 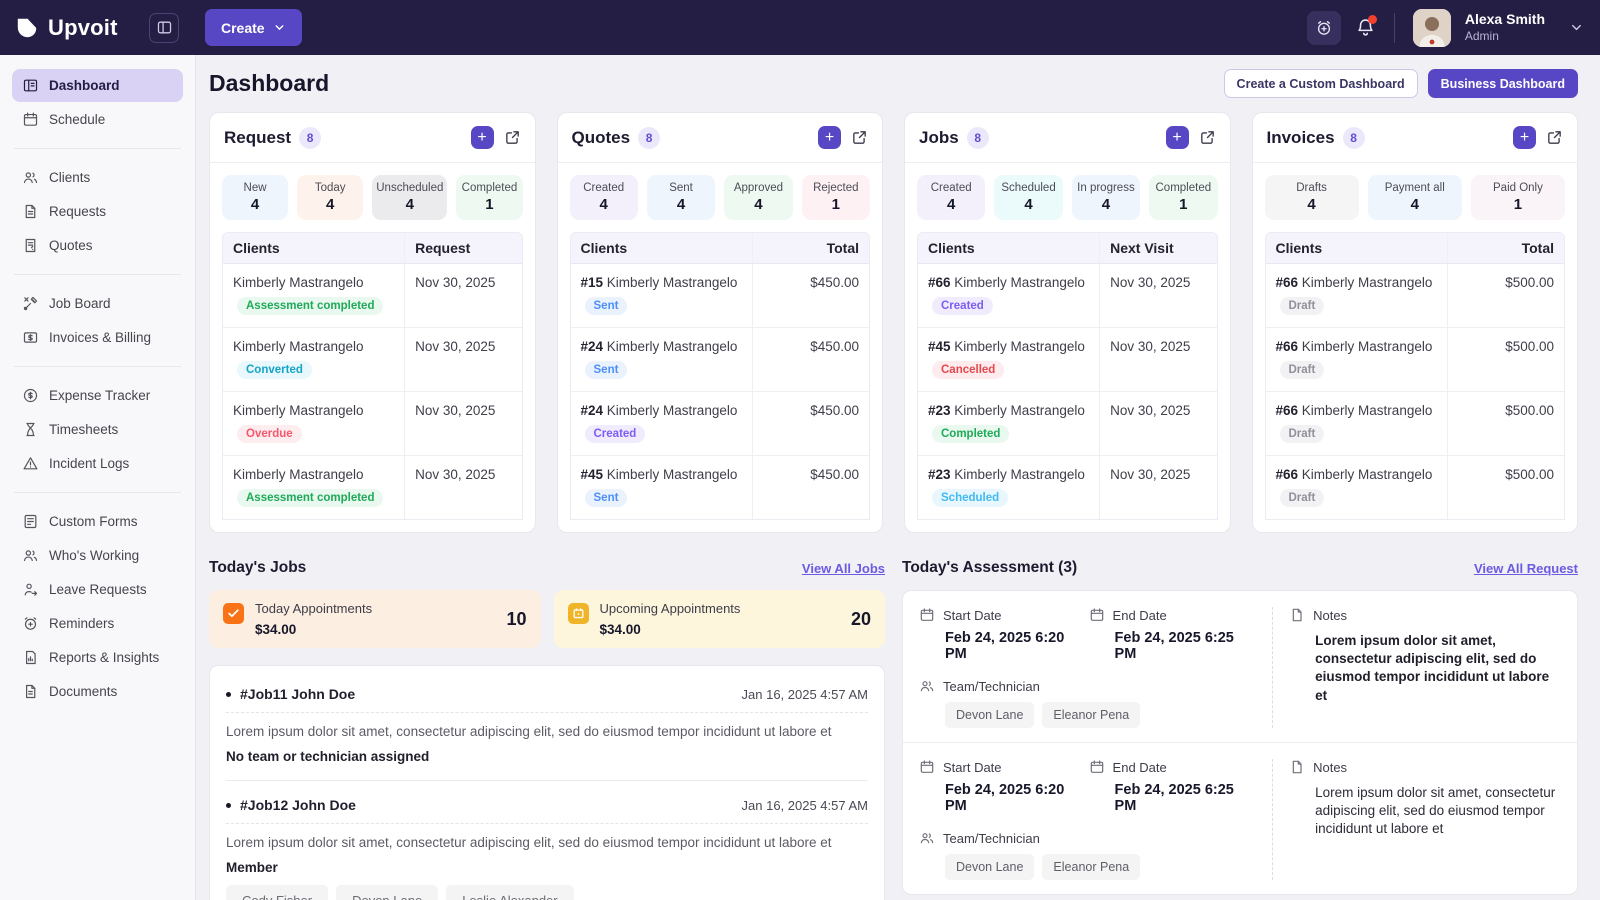 I want to click on sidebar-item-documents: Documents, so click(x=97, y=691).